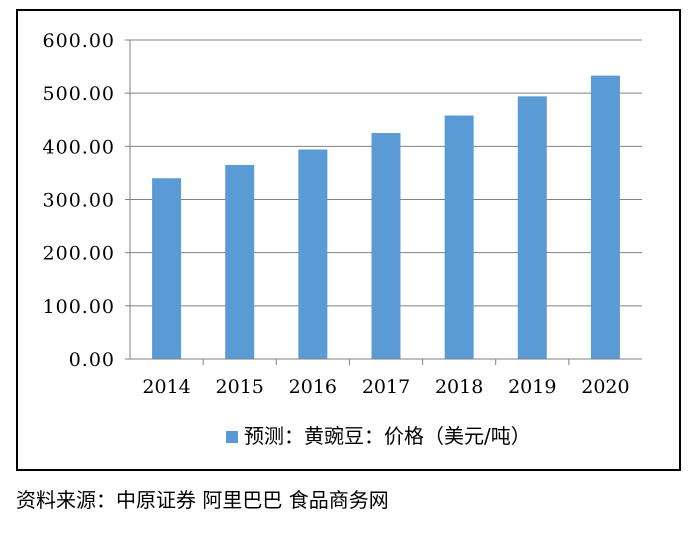  I want to click on y-tick-label: 500.00, so click(79, 94).